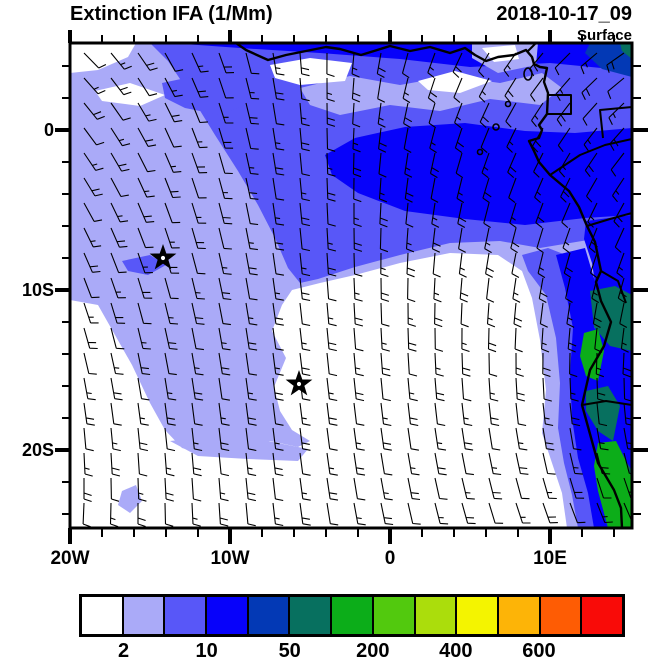 Image resolution: width=650 pixels, height=667 pixels. Describe the element at coordinates (606, 403) in the screenshot. I see `country-border` at that location.